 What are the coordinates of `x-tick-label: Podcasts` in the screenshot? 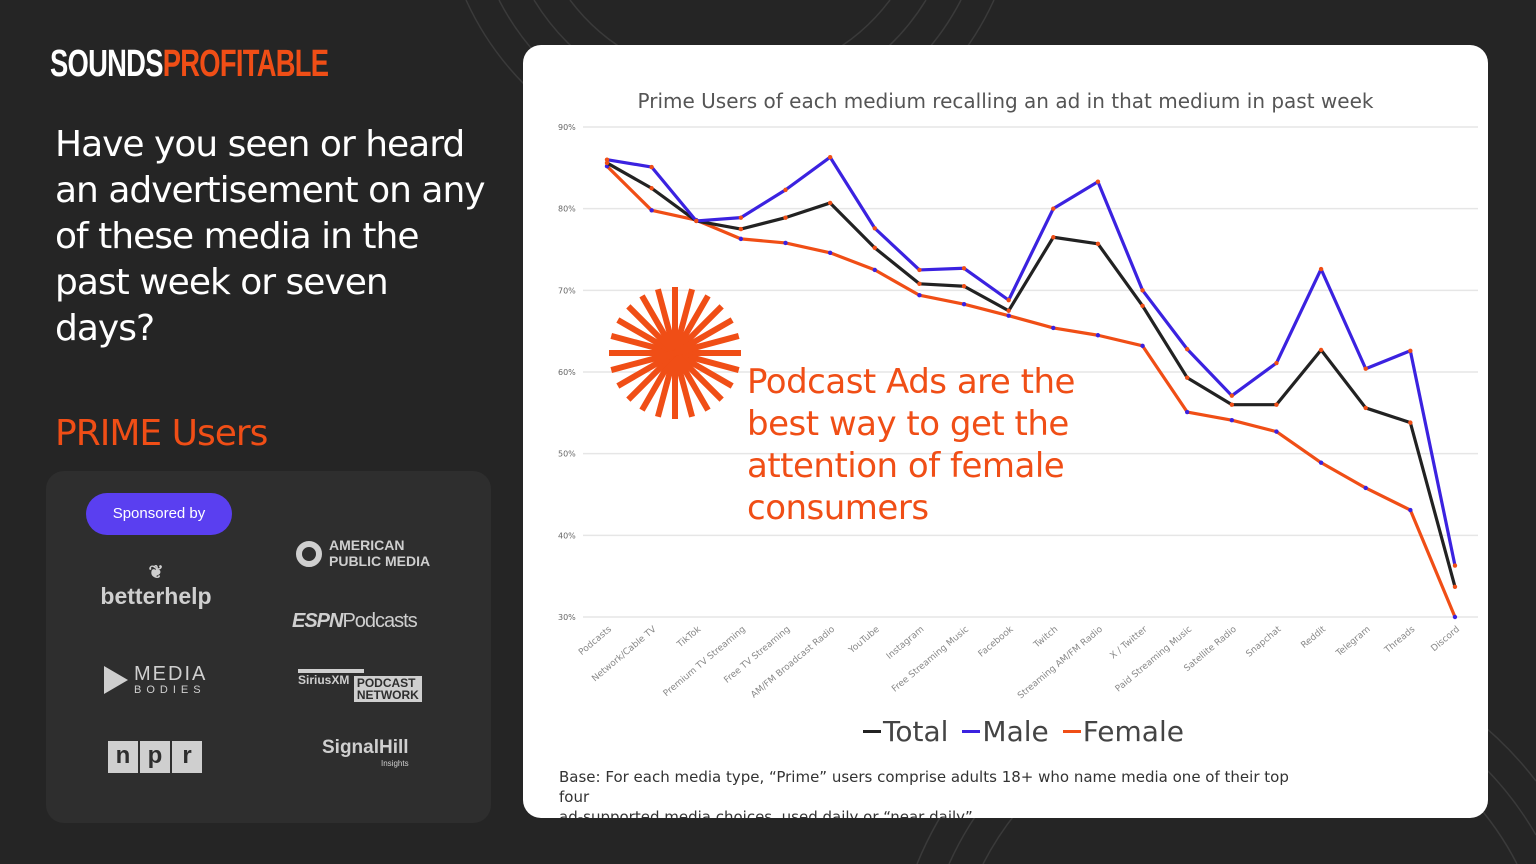 It's located at (595, 640).